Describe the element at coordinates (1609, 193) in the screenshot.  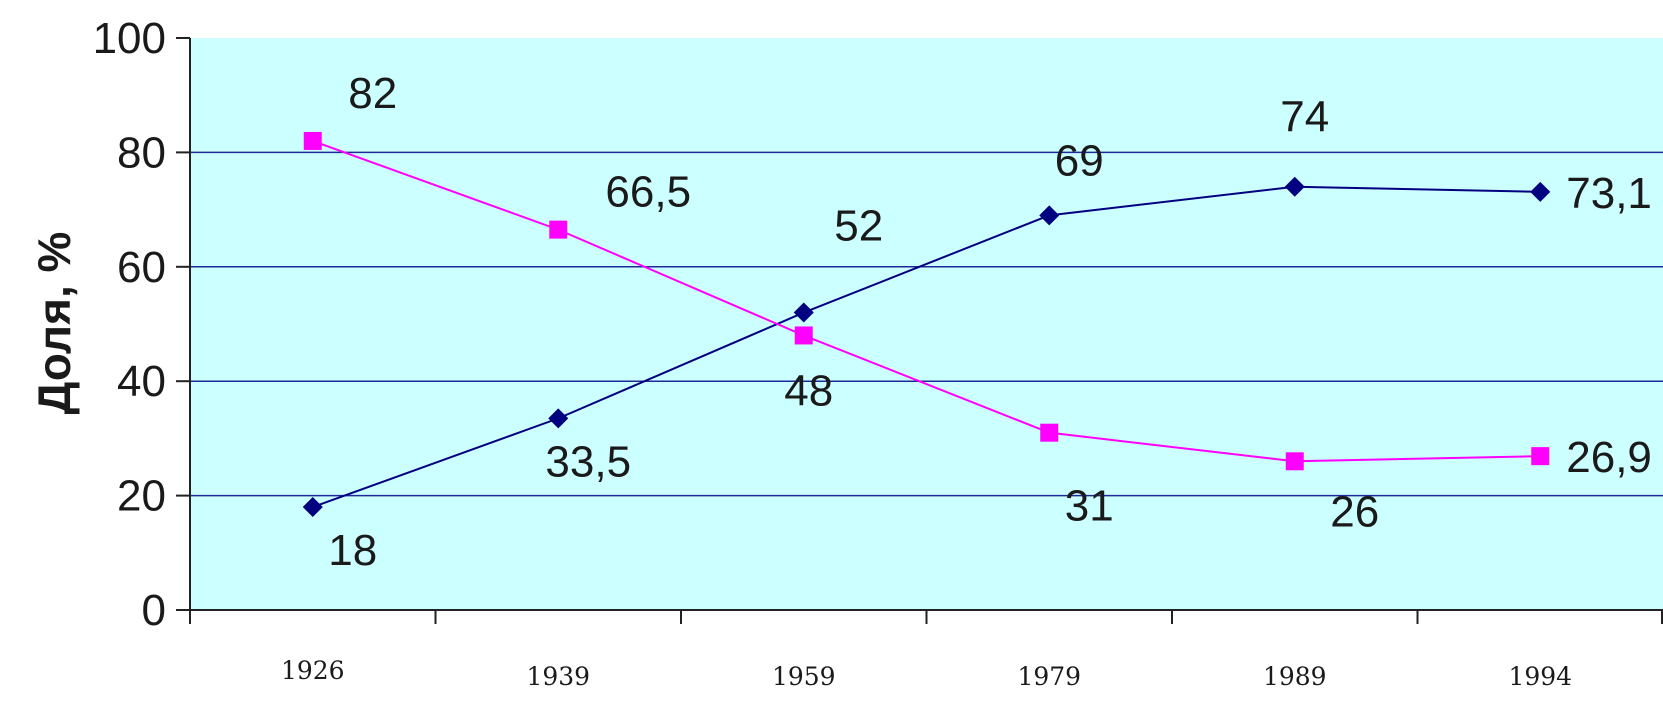
I see `data-label: 73,1` at that location.